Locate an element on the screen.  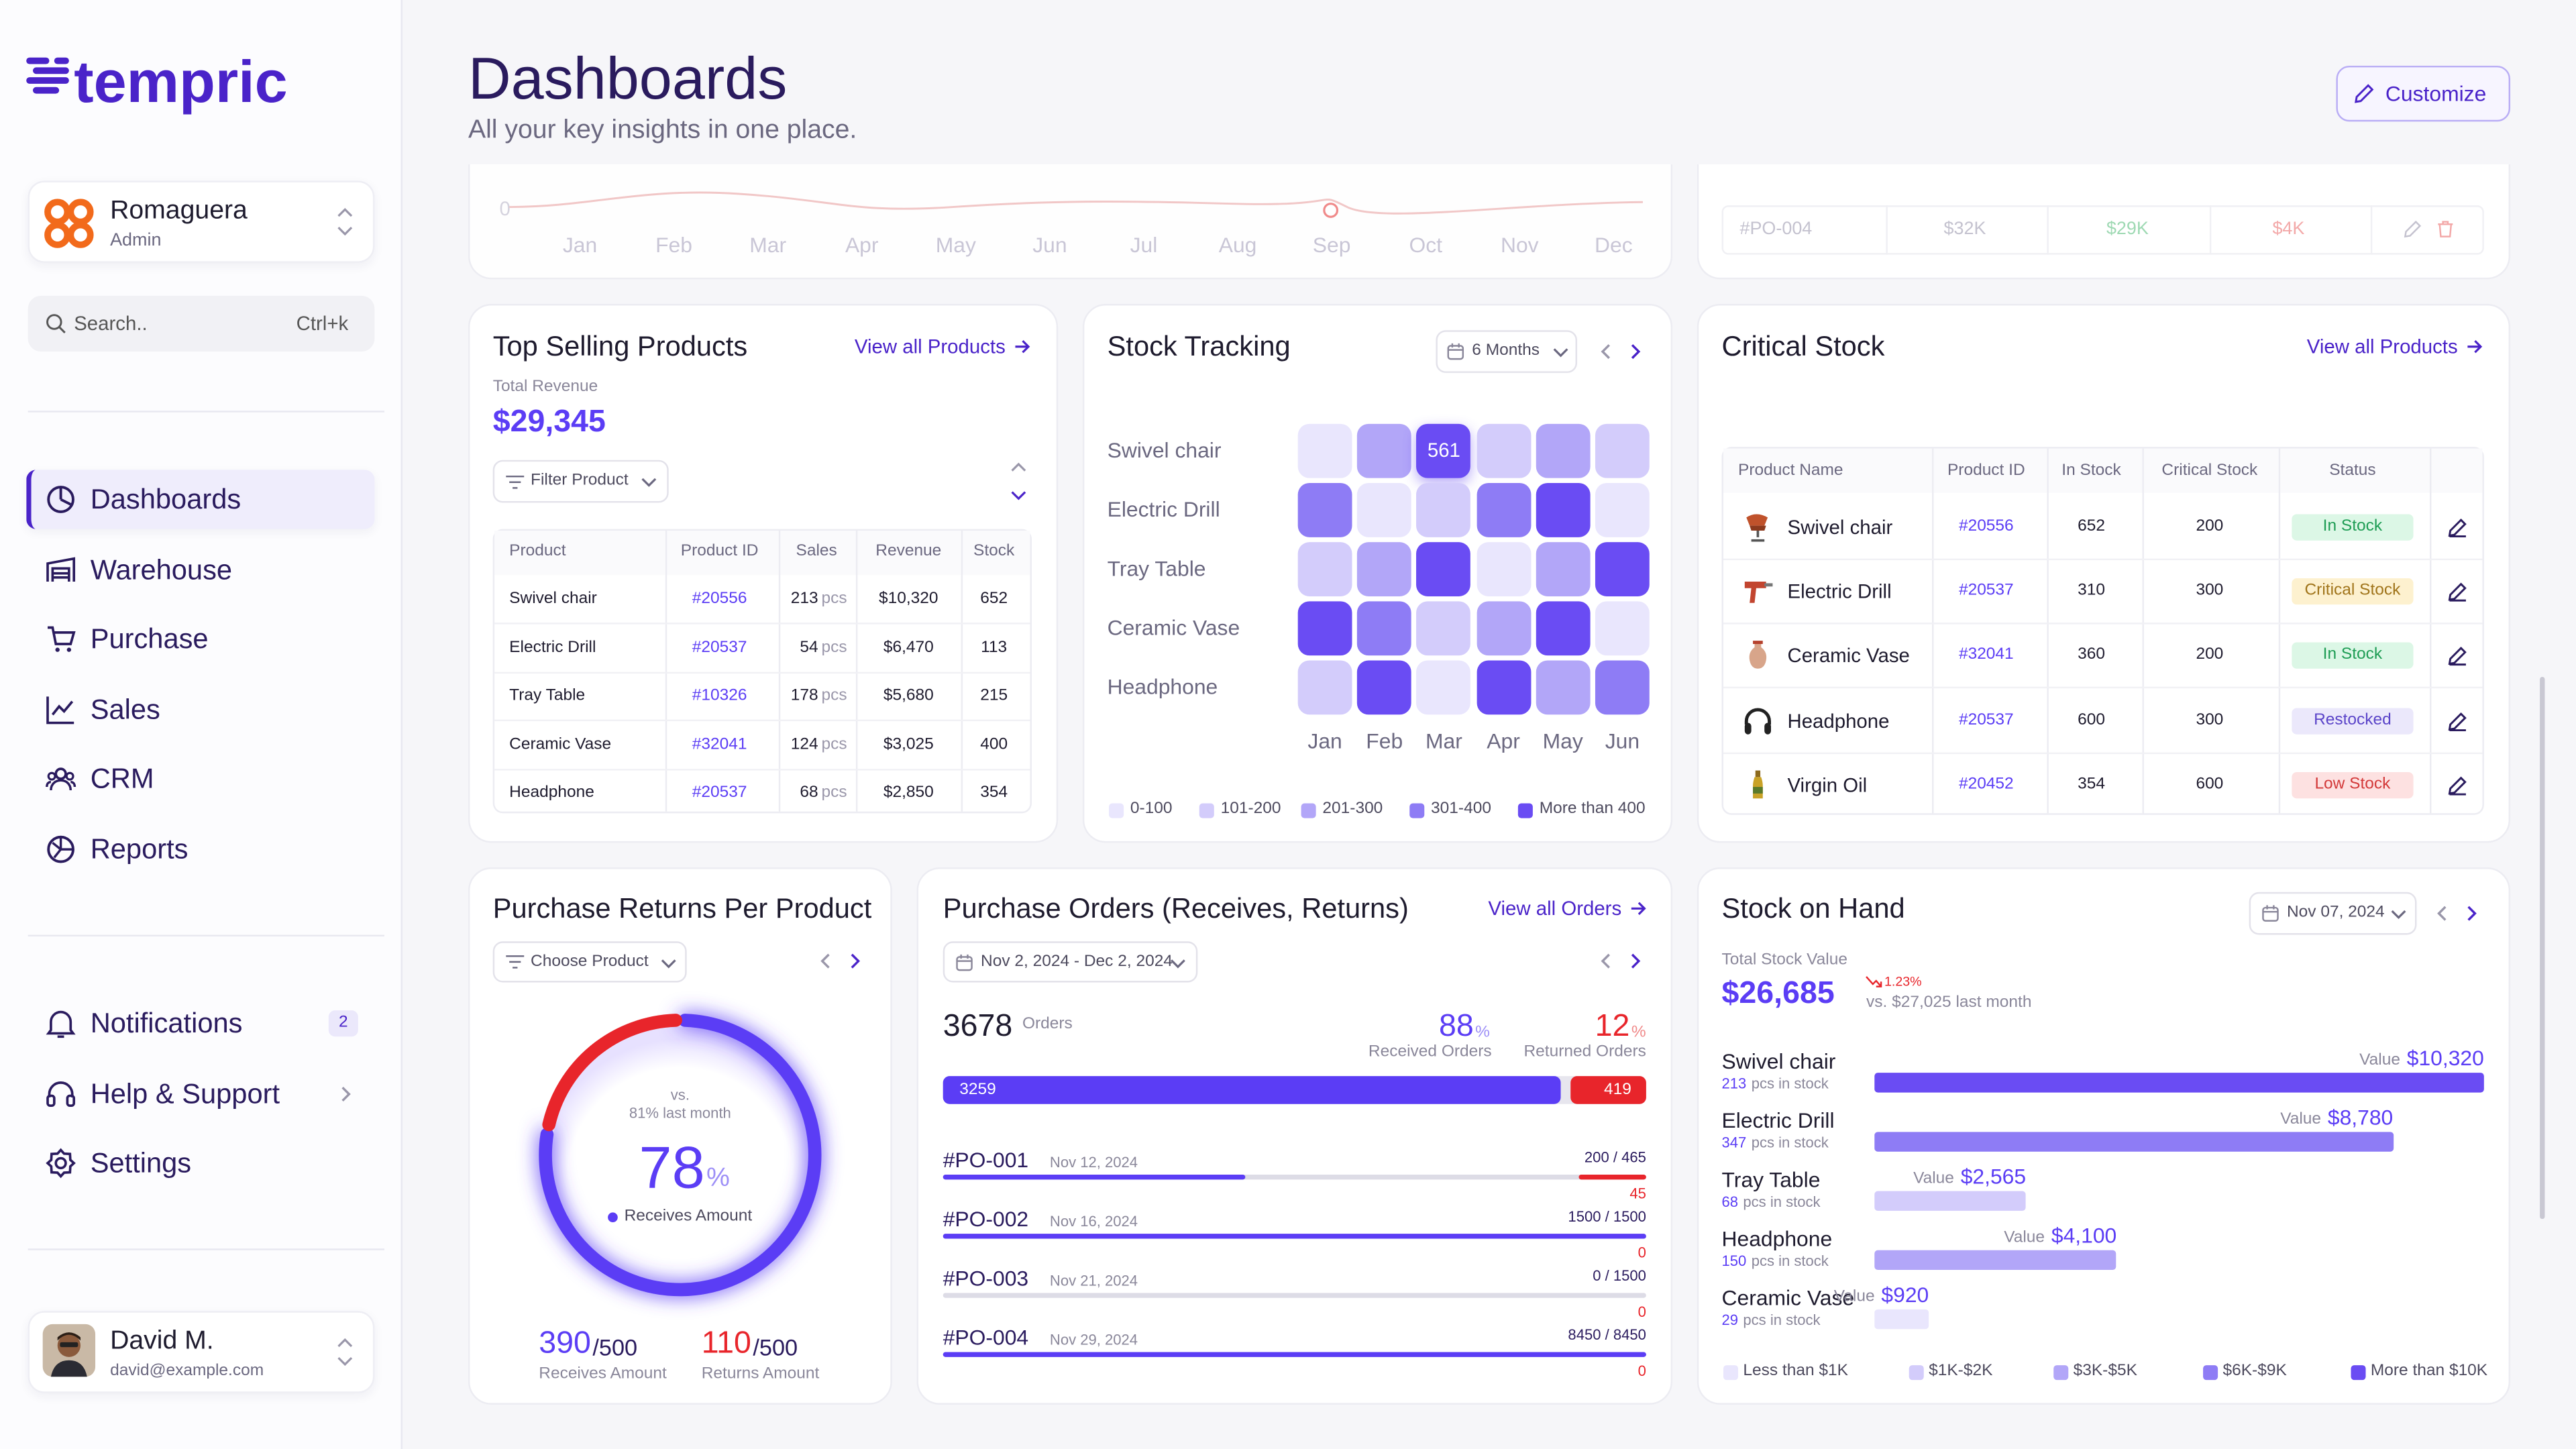
percent-unit: % is located at coordinates (718, 1179).